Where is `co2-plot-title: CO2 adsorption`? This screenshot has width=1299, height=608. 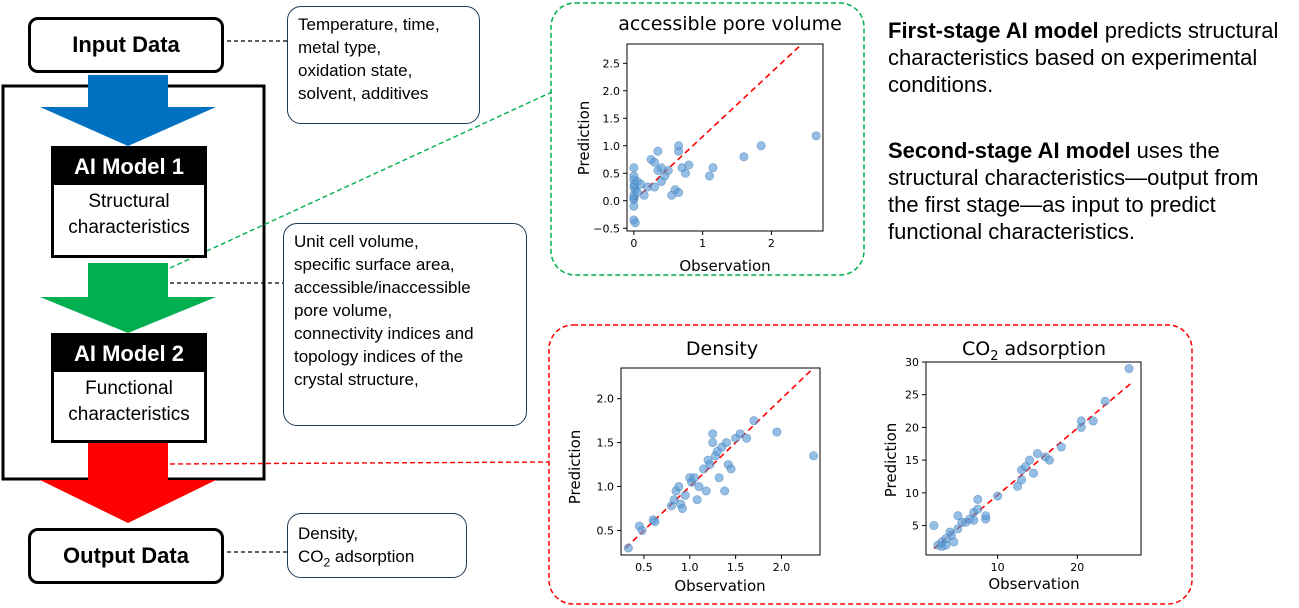 co2-plot-title: CO2 adsorption is located at coordinates (1034, 351).